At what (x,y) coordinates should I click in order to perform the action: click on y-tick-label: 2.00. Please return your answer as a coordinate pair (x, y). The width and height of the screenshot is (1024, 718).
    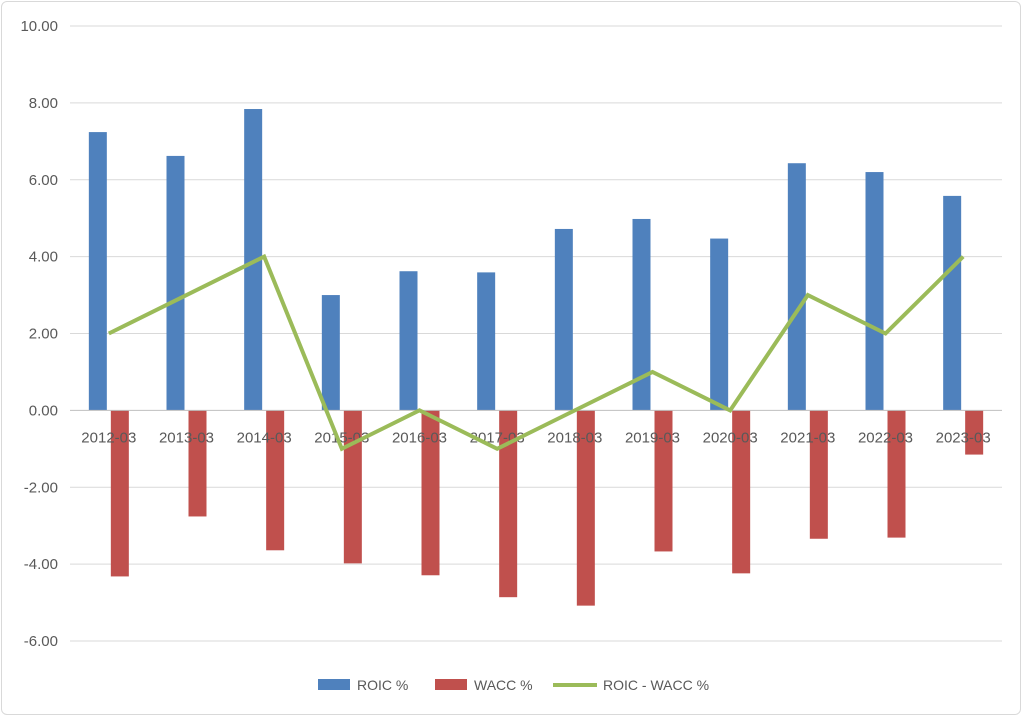
    Looking at the image, I should click on (43, 334).